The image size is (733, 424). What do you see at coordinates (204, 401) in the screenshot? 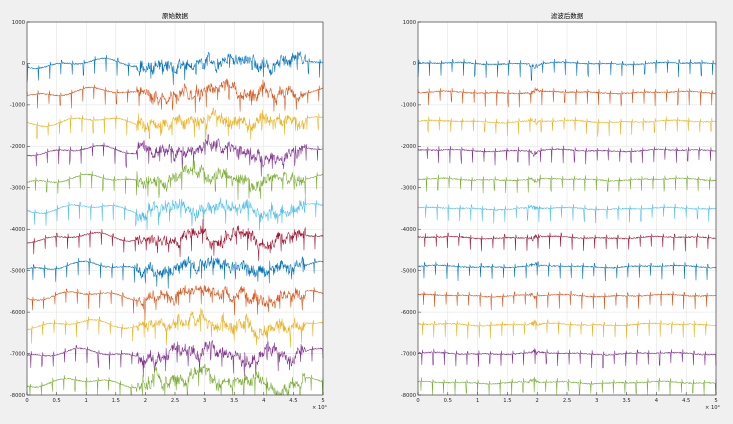
I see `raw-data-x-tick-label: 3` at bounding box center [204, 401].